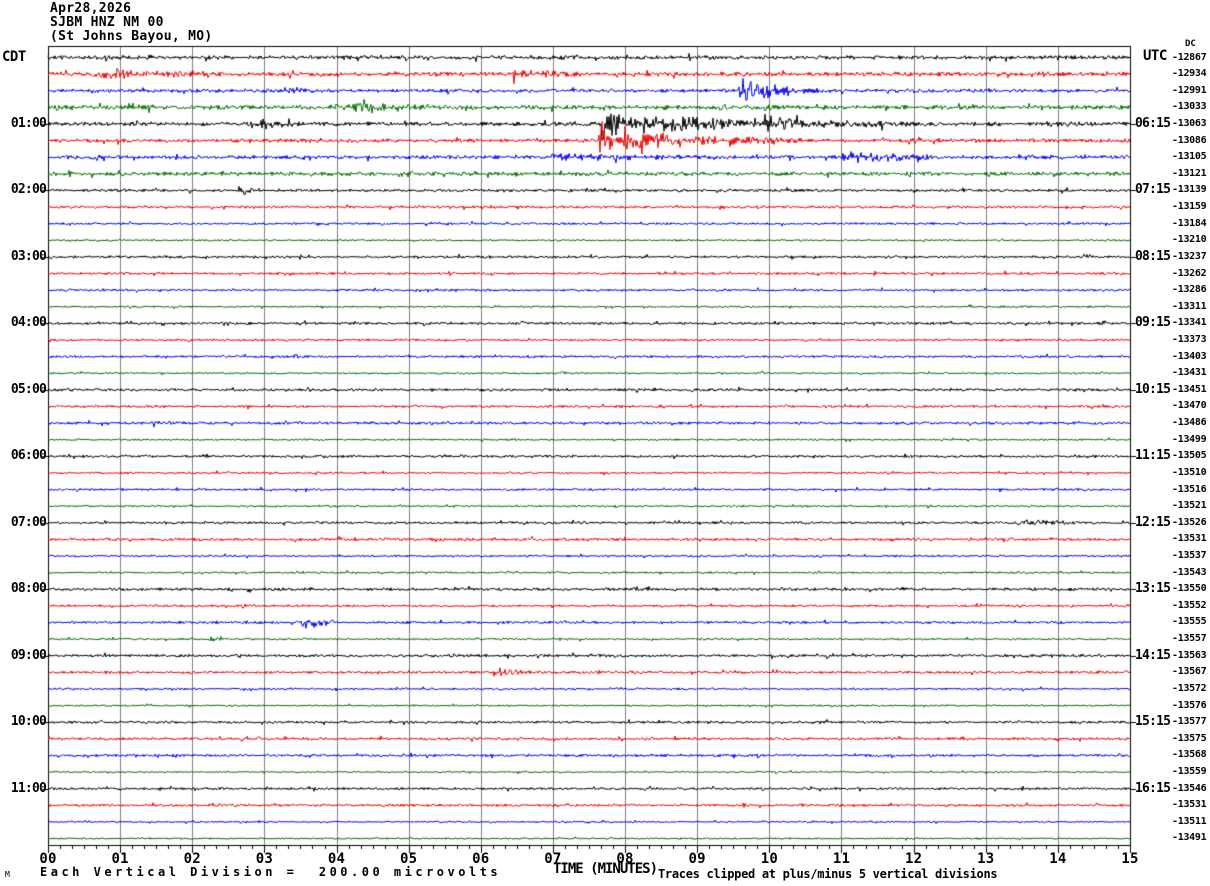 Image resolution: width=1210 pixels, height=886 pixels. I want to click on cdt-hour-label: 08:00, so click(28, 589).